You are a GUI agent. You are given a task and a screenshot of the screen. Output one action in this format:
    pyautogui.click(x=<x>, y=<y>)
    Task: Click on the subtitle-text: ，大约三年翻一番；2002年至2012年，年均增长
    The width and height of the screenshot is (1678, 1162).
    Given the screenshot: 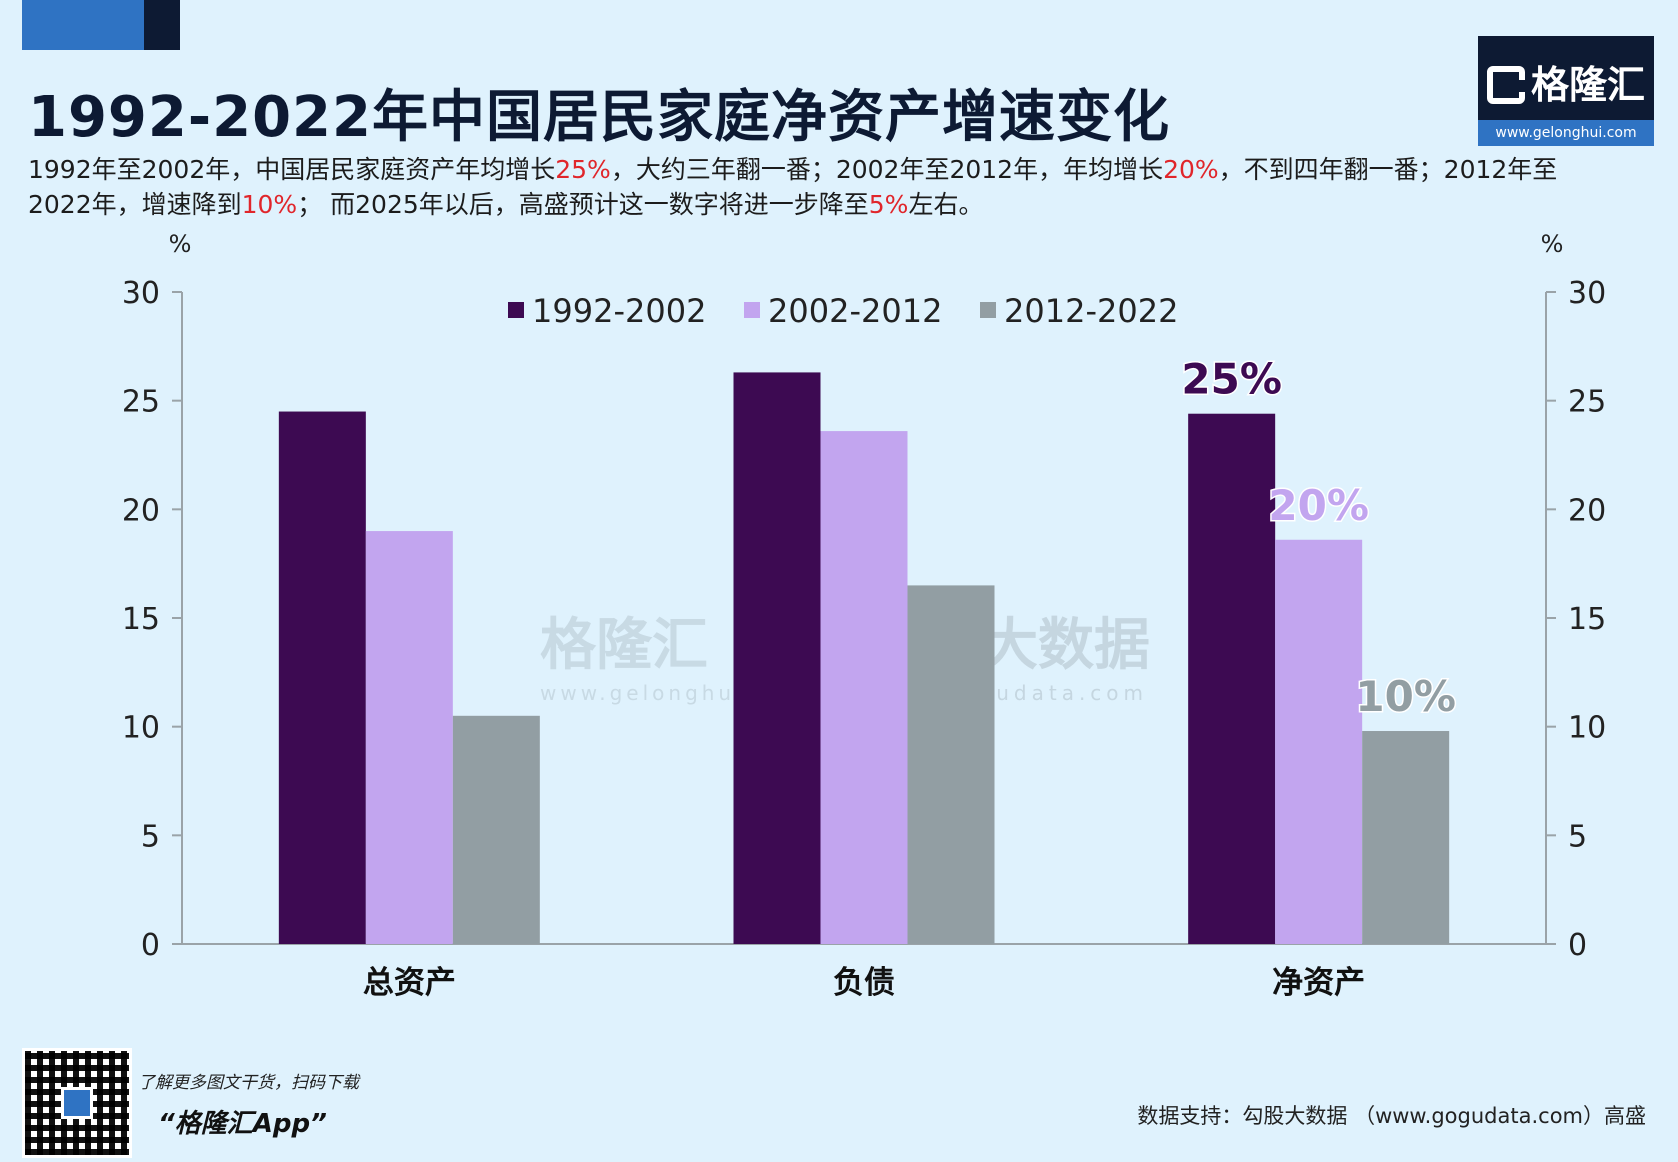 What is the action you would take?
    pyautogui.click(x=887, y=169)
    